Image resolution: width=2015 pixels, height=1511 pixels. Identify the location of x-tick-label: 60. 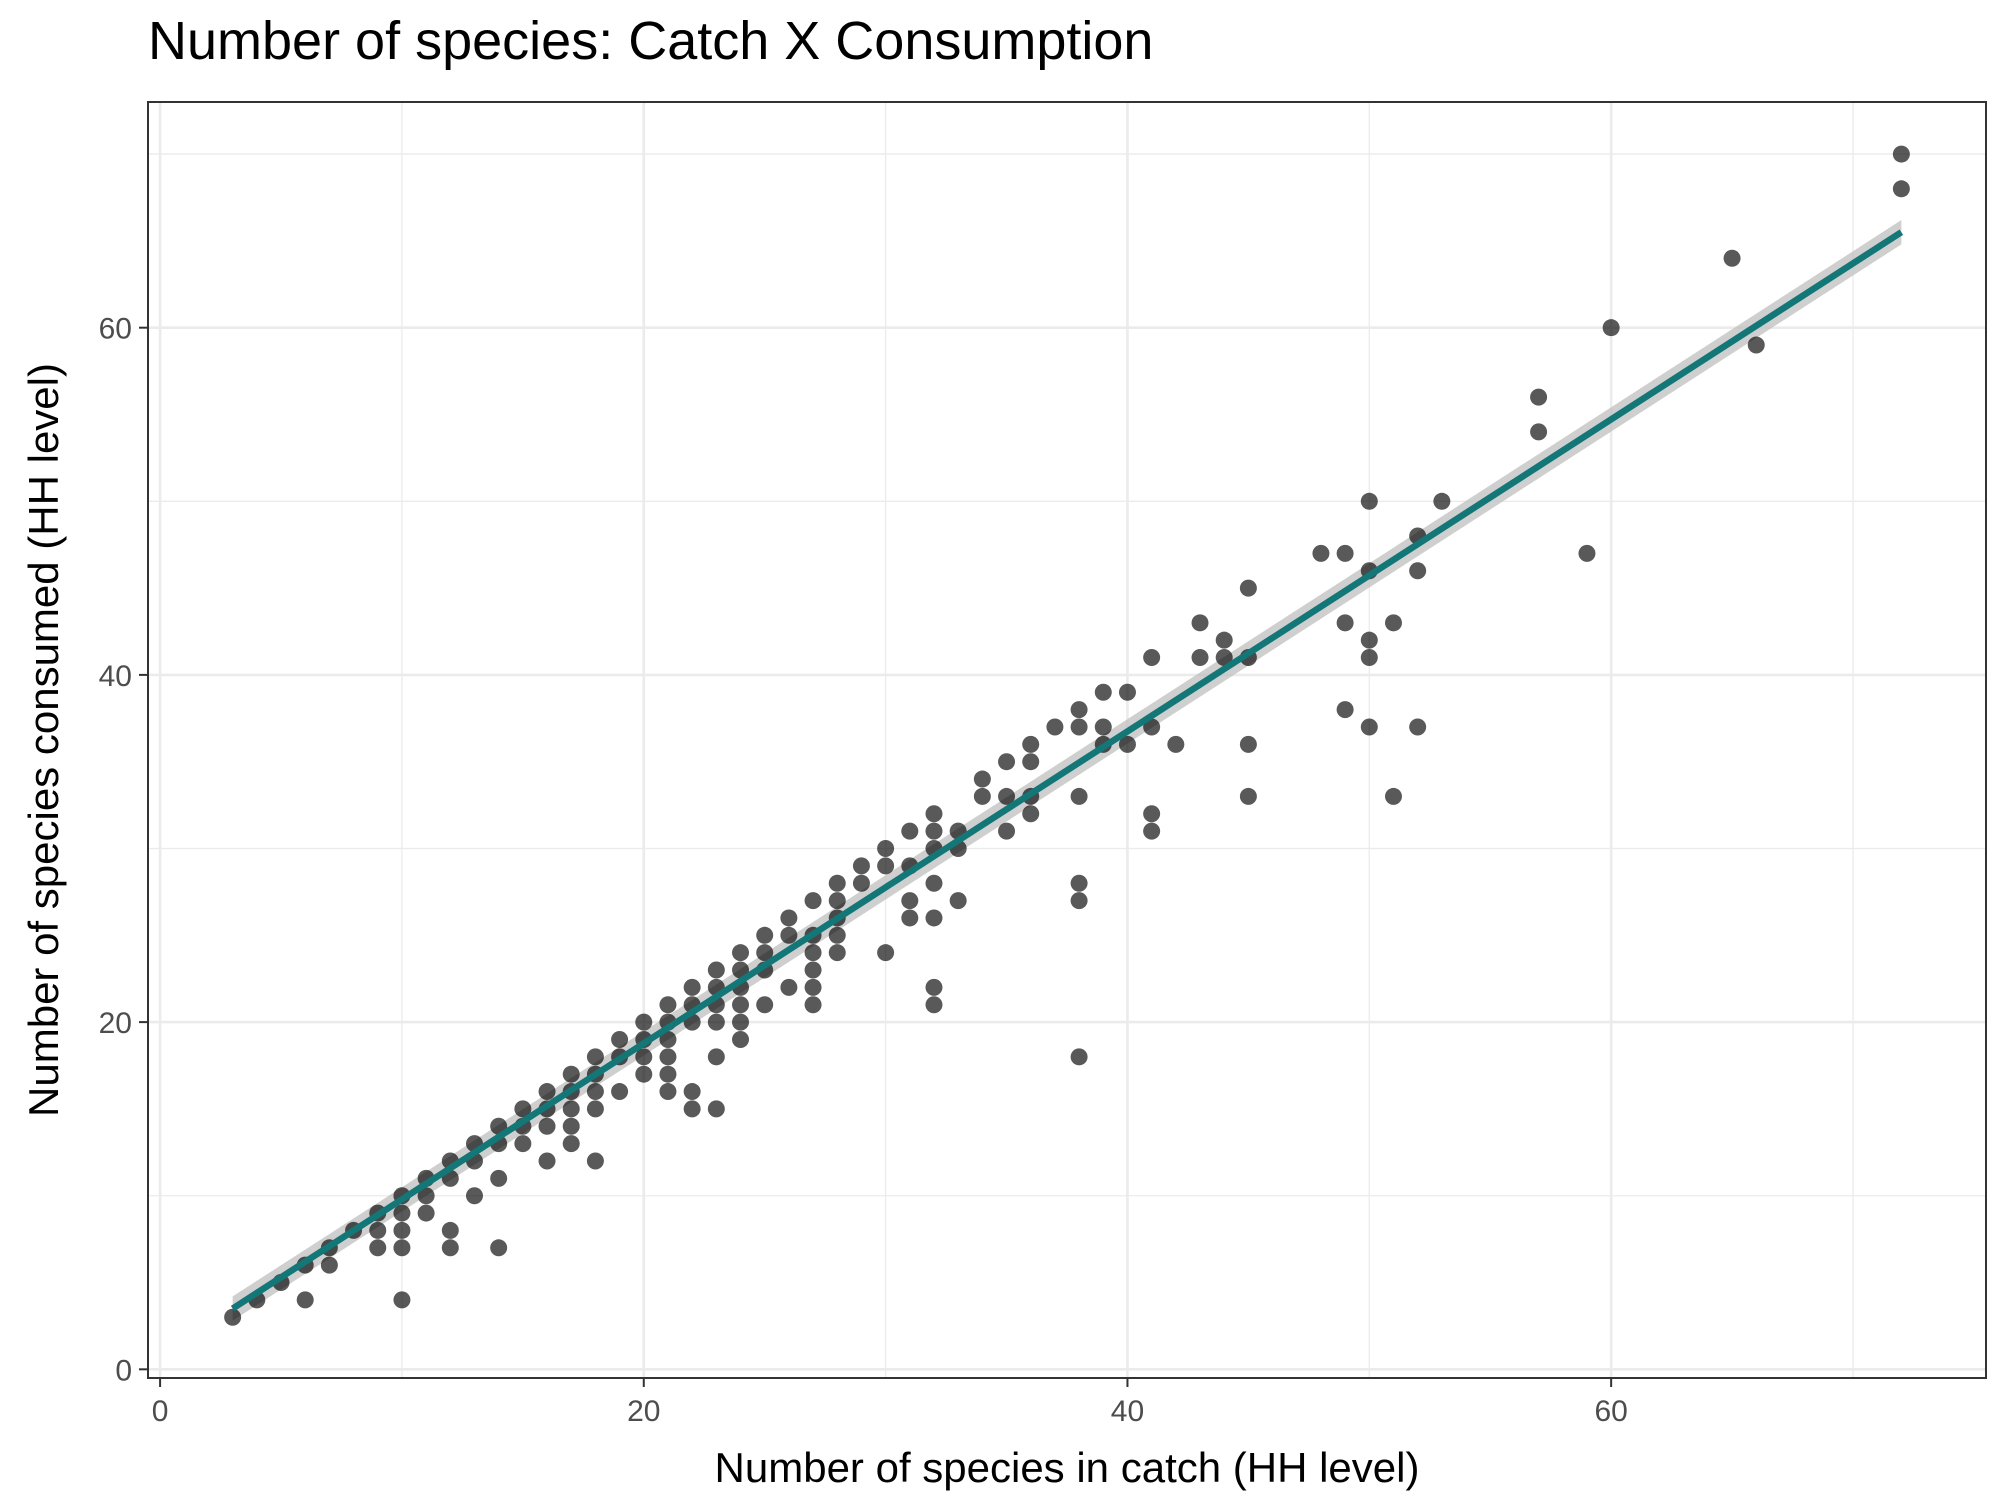
(1610, 1411).